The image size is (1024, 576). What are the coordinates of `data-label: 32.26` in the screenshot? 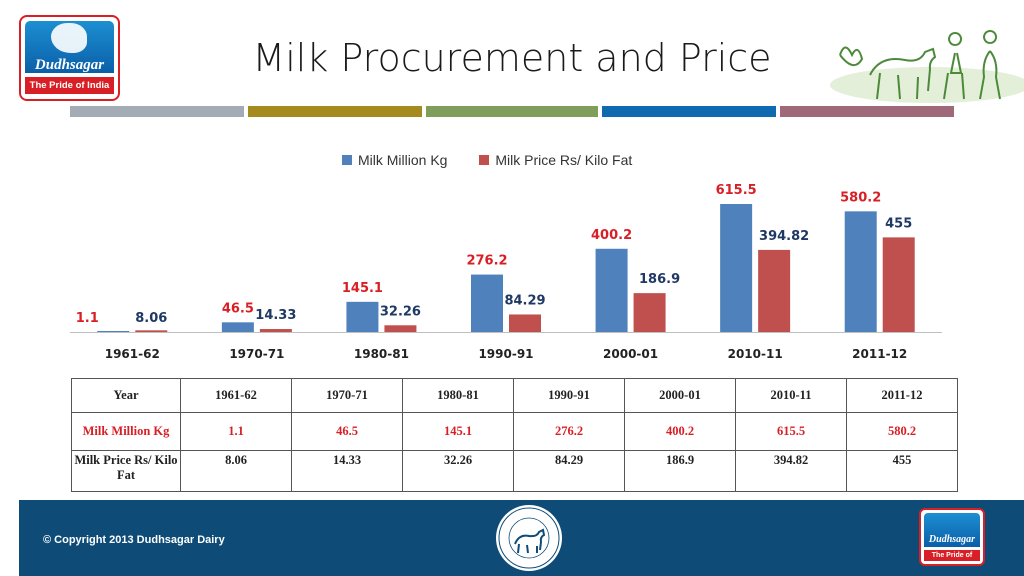 It's located at (400, 311).